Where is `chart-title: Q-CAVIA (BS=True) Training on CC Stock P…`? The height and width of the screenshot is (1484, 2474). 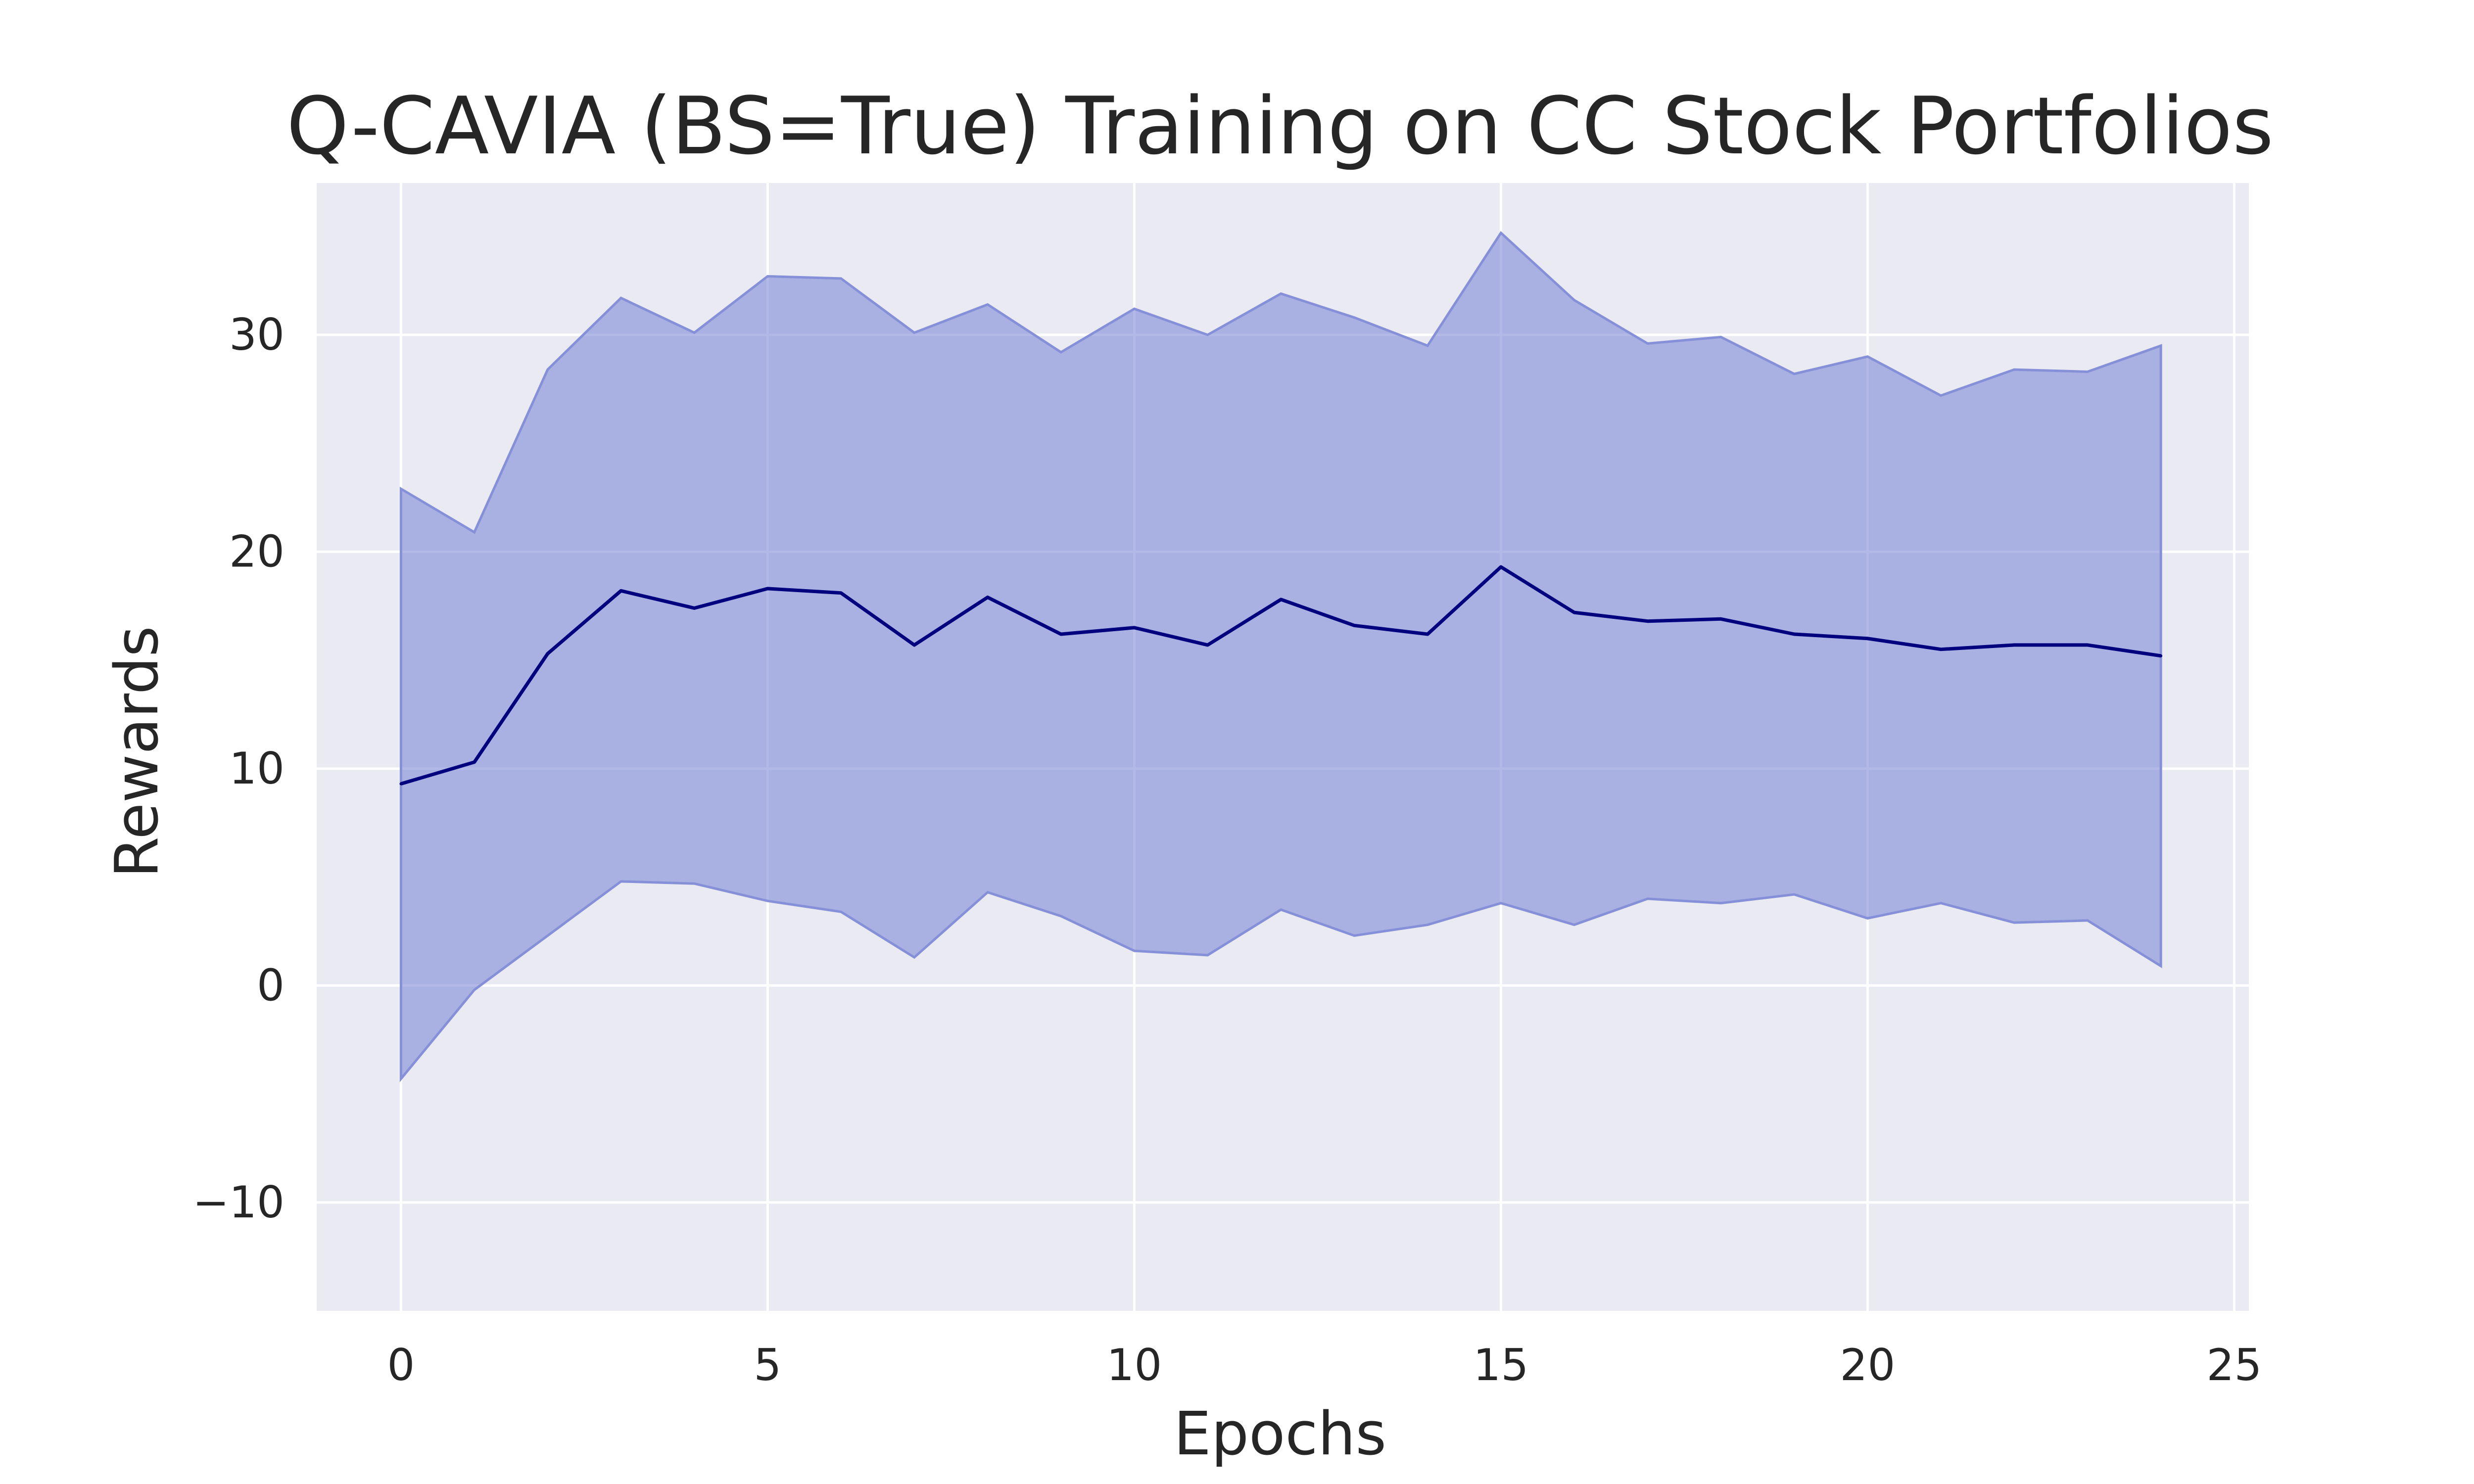
chart-title: Q-CAVIA (BS=True) Training on CC Stock P… is located at coordinates (1280, 126).